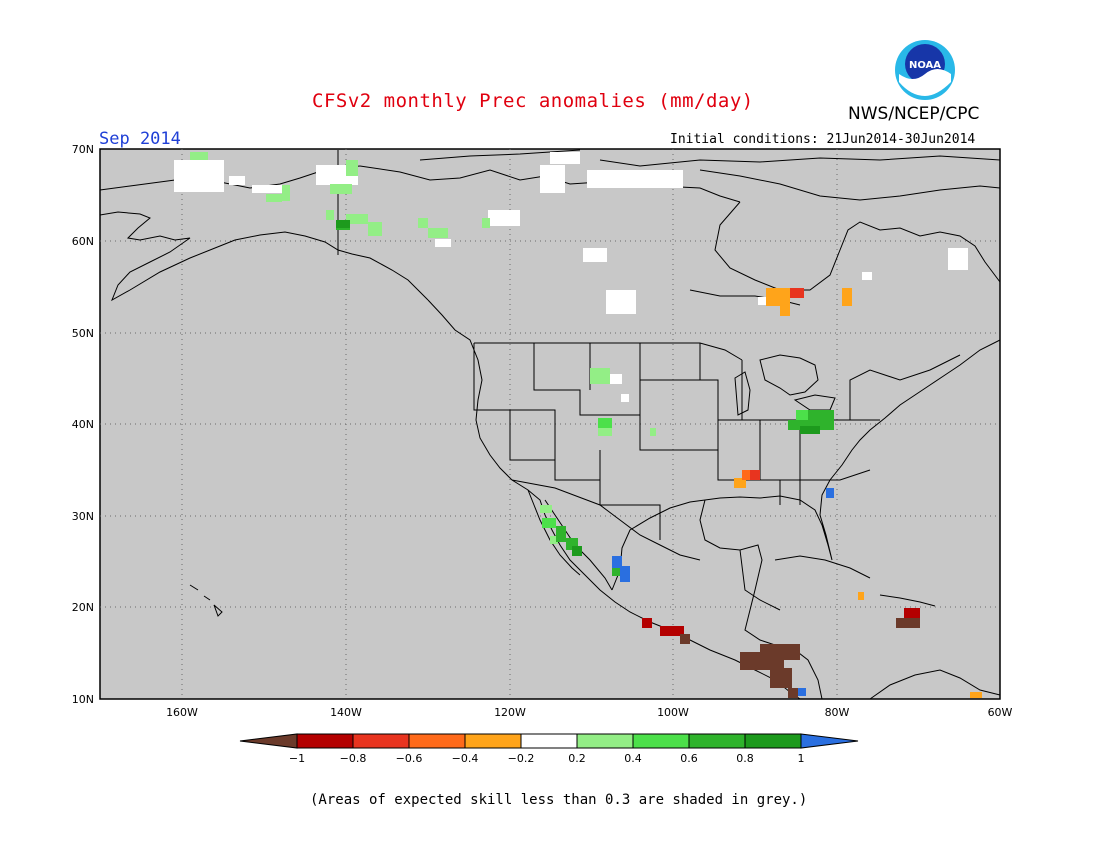  Describe the element at coordinates (521, 758) in the screenshot. I see `legend-tick-minus0-2: −0.2` at that location.